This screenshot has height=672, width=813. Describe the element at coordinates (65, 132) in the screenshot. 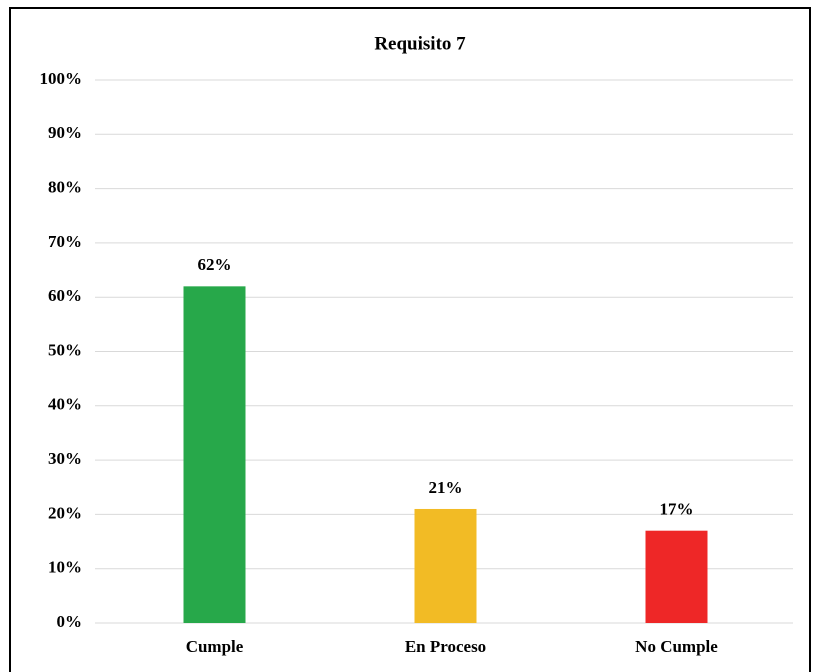

I see `y-tick-label: 90%` at that location.